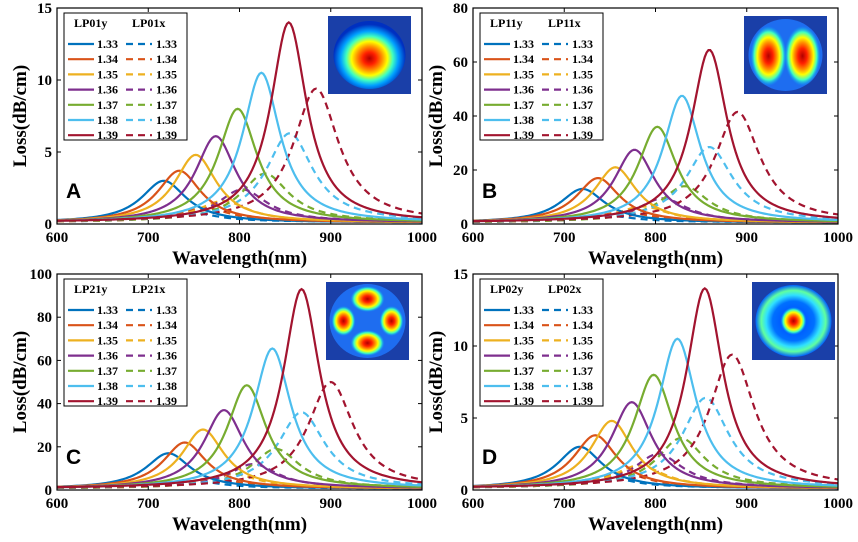 This screenshot has height=542, width=858. I want to click on panel-letter: A, so click(73, 191).